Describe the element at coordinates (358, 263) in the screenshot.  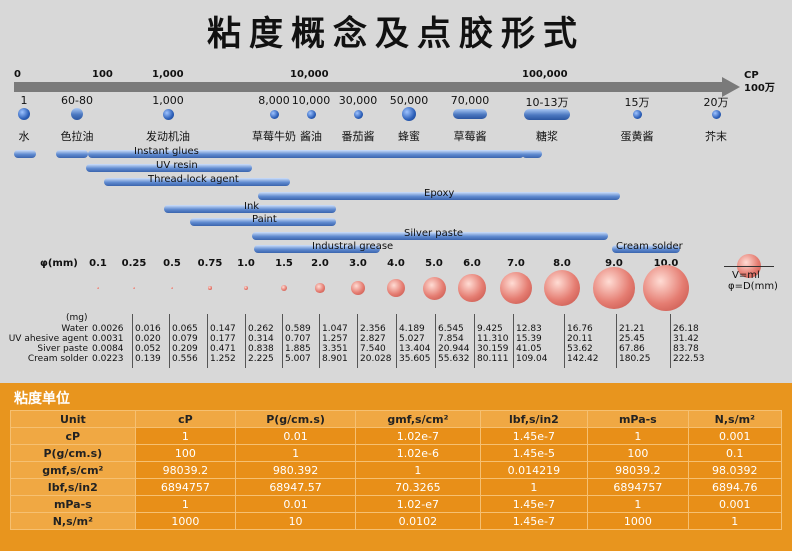
I see `diameter-value: 3.0` at that location.